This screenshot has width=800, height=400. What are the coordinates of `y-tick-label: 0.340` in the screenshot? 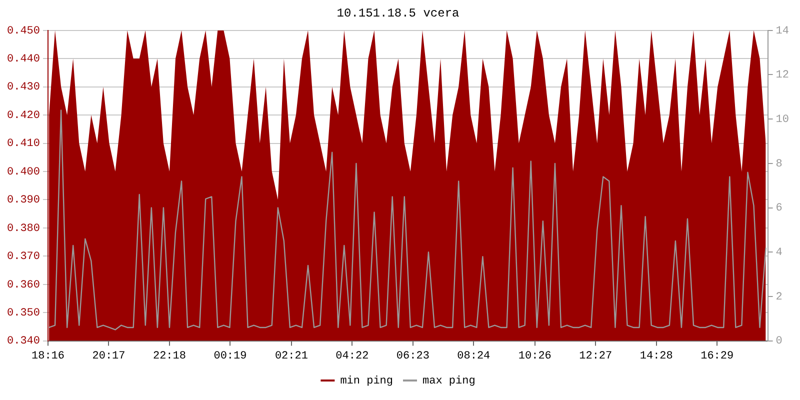 It's located at (23, 342).